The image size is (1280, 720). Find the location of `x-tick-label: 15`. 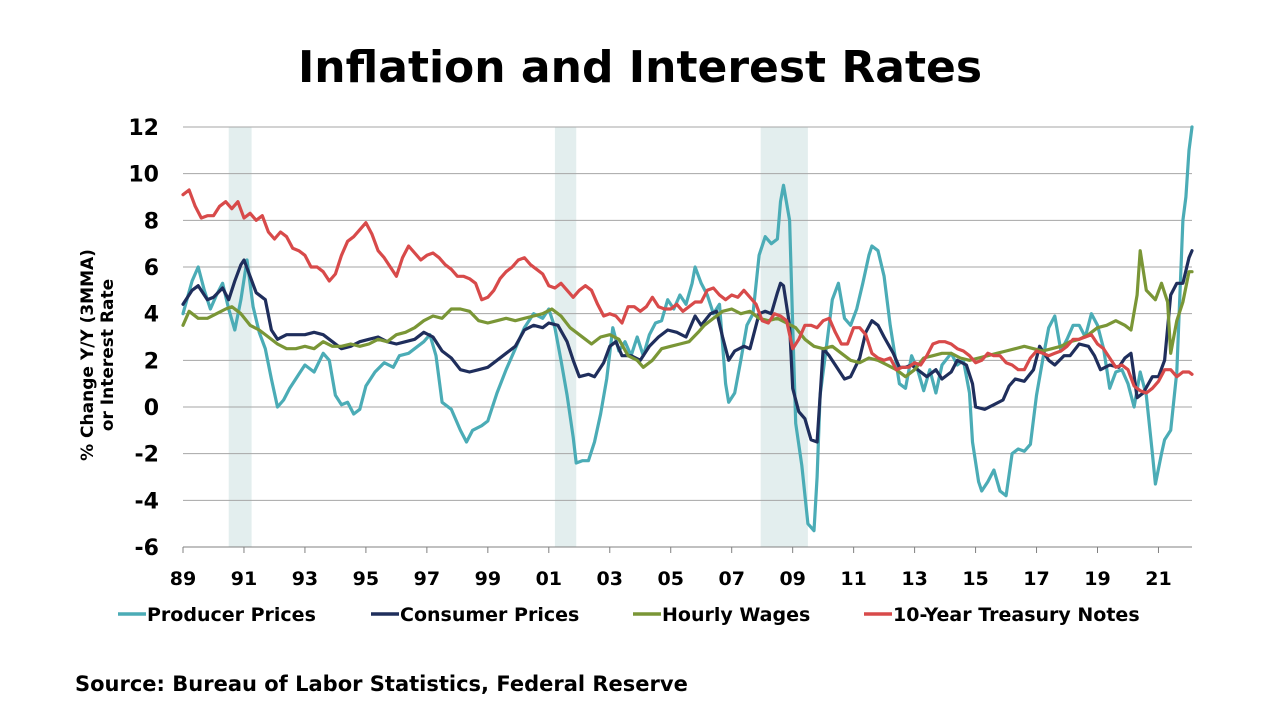

x-tick-label: 15 is located at coordinates (975, 579).